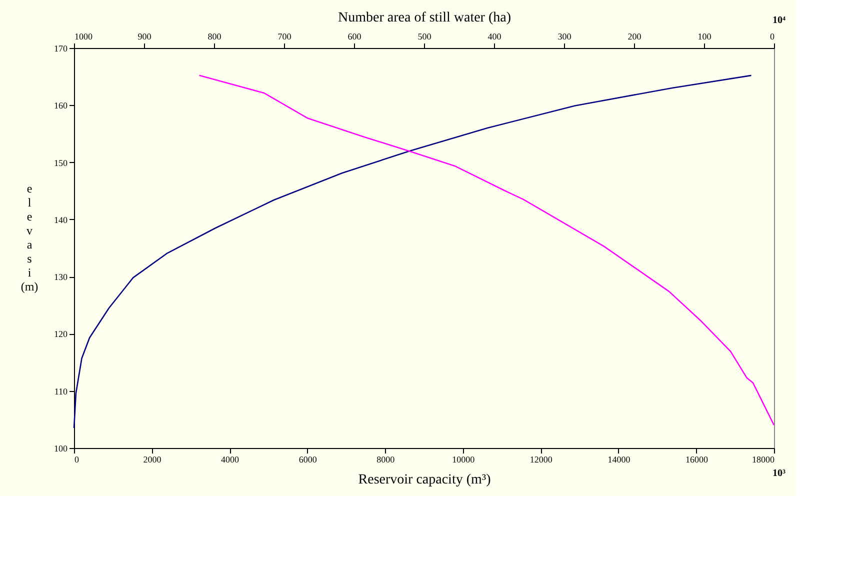  Describe the element at coordinates (308, 459) in the screenshot. I see `x-tick-label: 6000` at that location.